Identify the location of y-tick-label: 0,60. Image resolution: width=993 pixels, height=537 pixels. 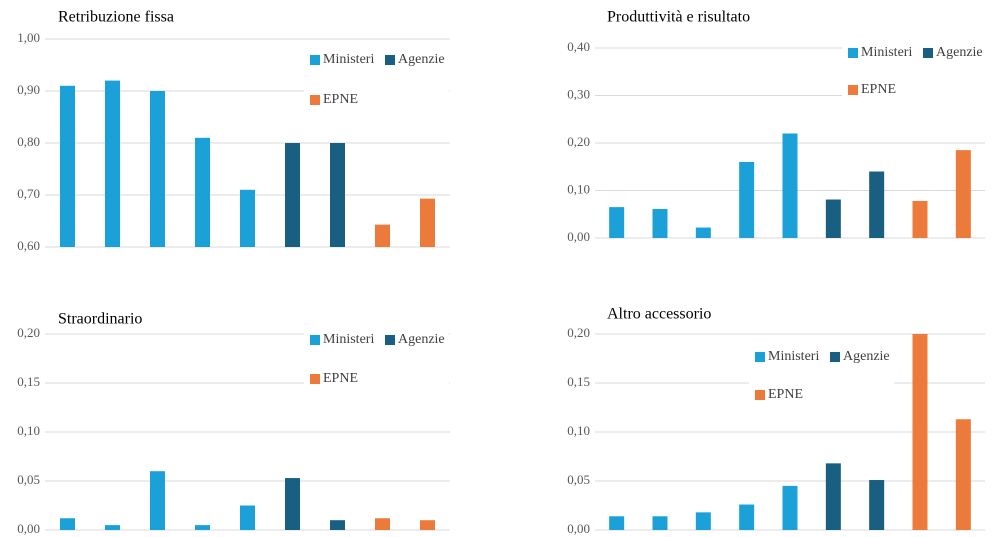
(28, 245).